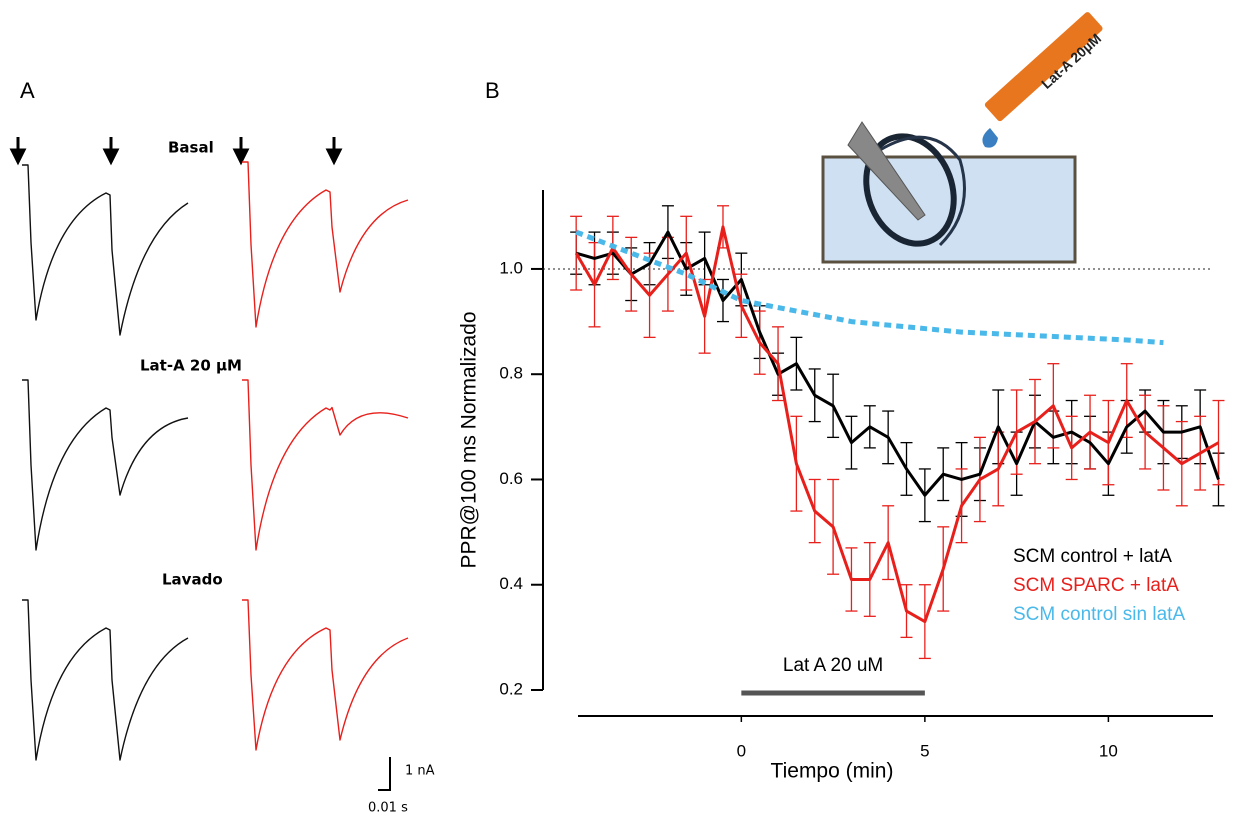  Describe the element at coordinates (191, 366) in the screenshot. I see `condition-label: Lat-A 20 µM` at that location.